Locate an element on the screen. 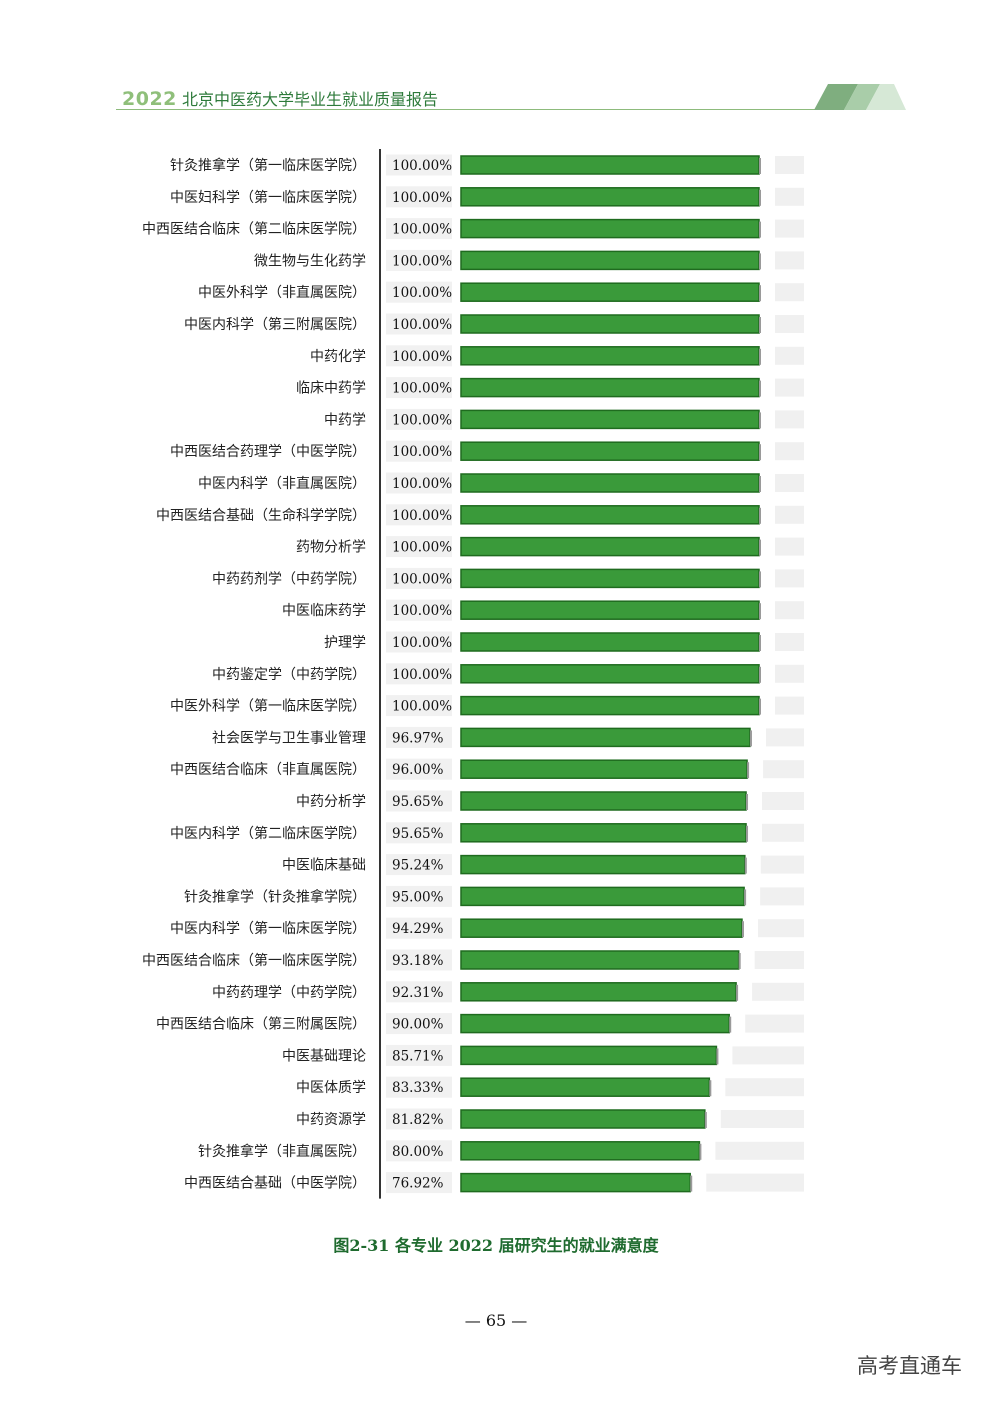  watermark: 高考直通车 is located at coordinates (909, 1366).